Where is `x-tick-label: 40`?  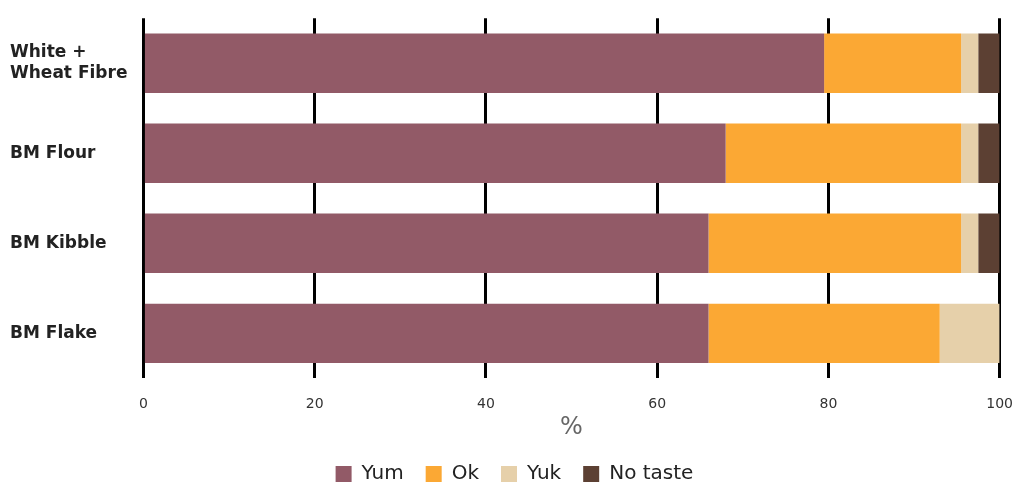 x-tick-label: 40 is located at coordinates (486, 403).